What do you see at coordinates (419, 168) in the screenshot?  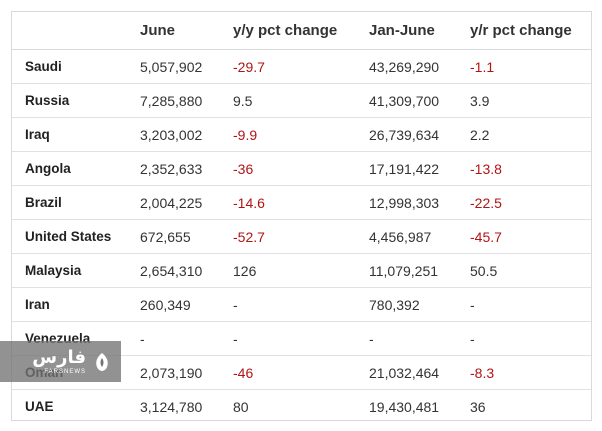 I see `cell-jan-june: 17,191,422` at bounding box center [419, 168].